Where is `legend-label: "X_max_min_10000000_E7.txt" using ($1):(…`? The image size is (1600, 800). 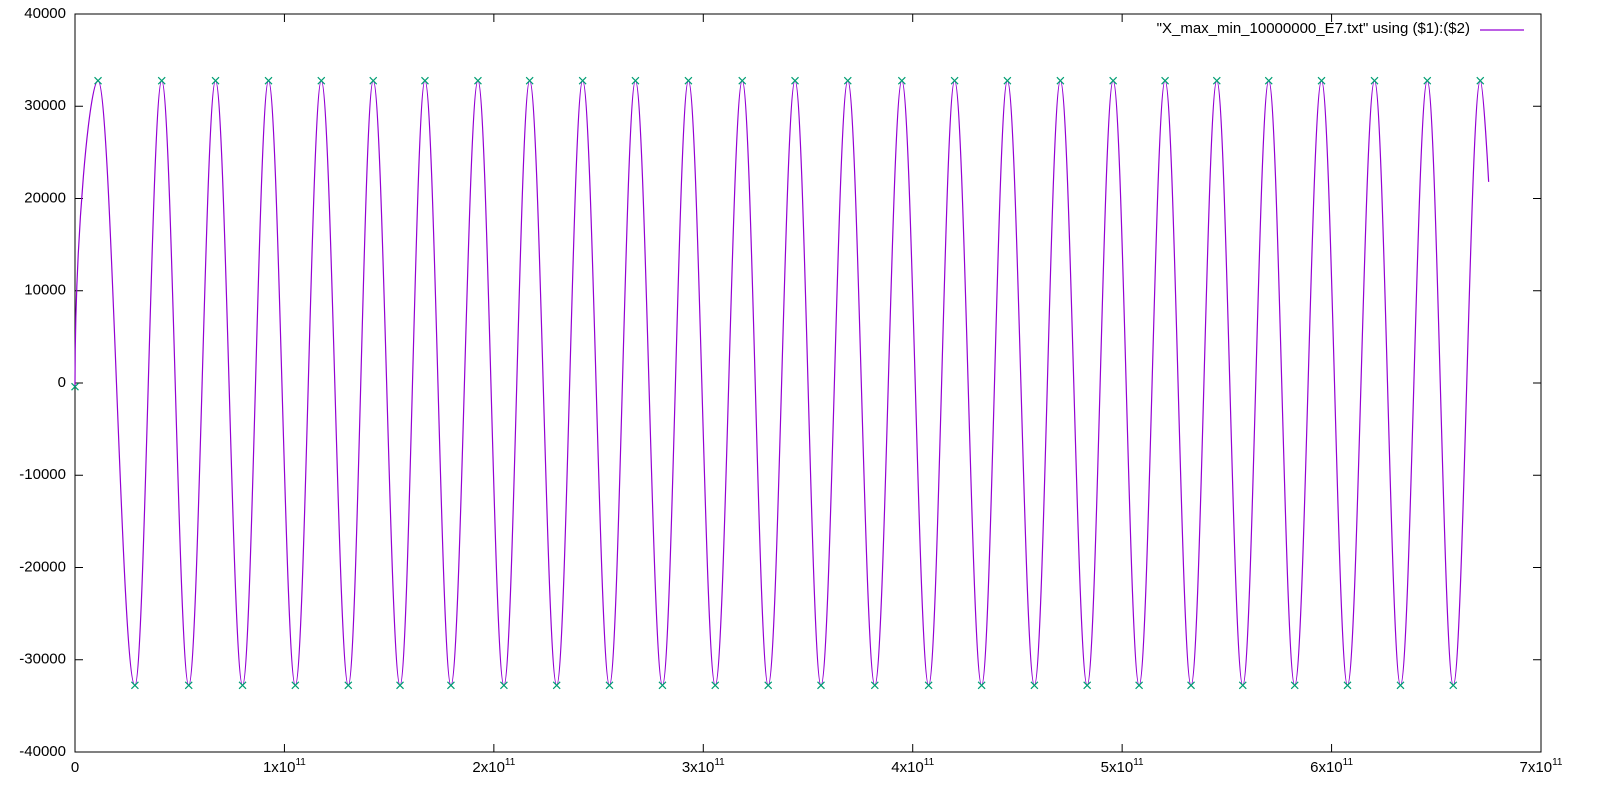 legend-label: "X_max_min_10000000_E7.txt" using ($1):(… is located at coordinates (1313, 28).